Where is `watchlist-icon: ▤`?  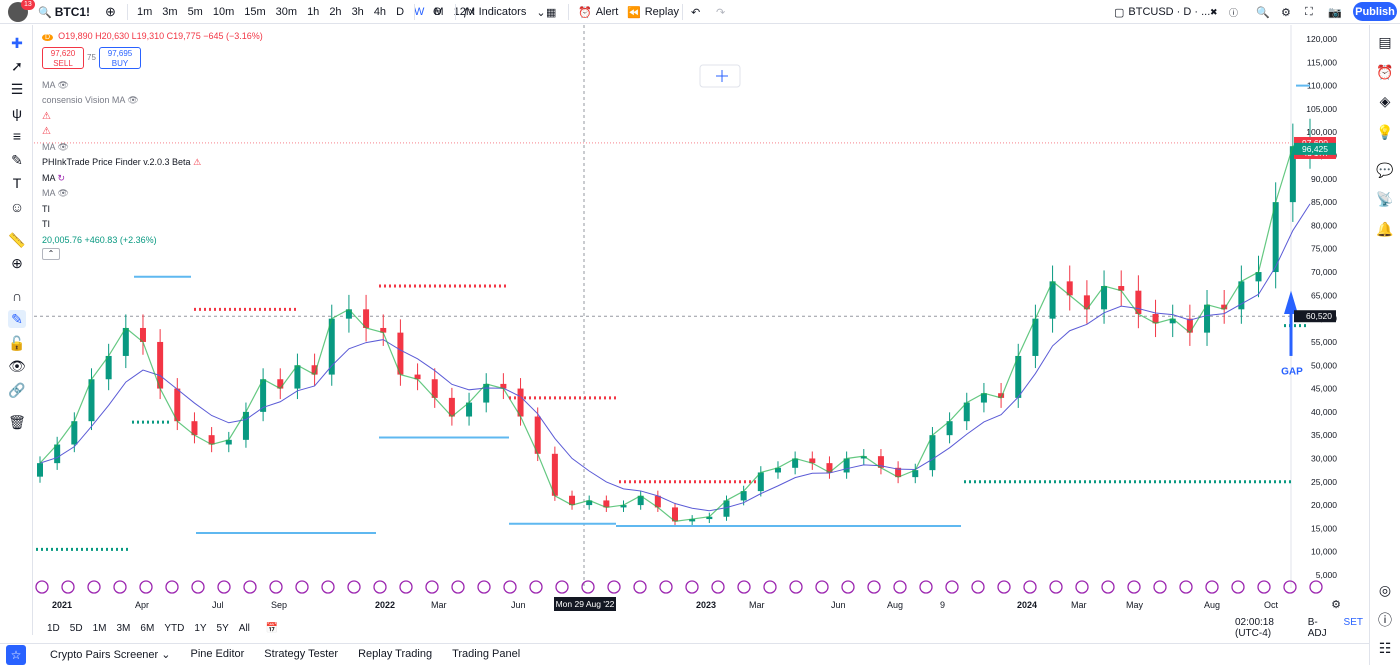 watchlist-icon: ▤ is located at coordinates (1385, 41).